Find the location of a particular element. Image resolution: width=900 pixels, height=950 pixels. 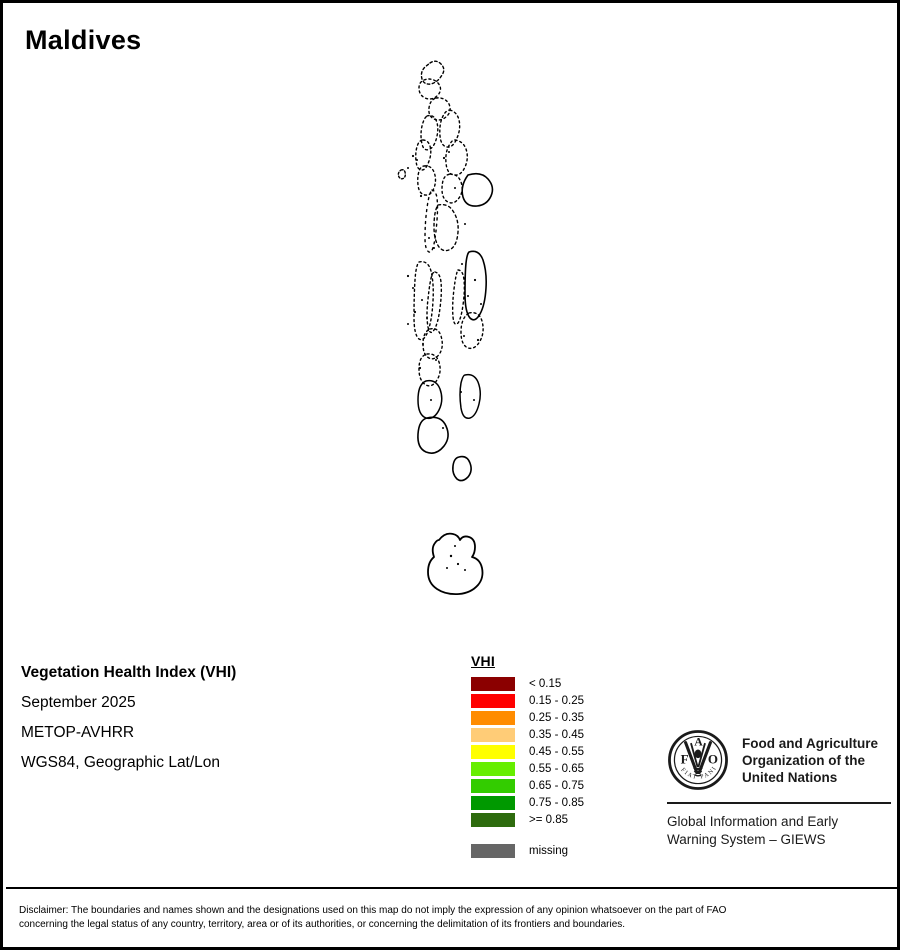

legend-label: 0.55 - 0.65 is located at coordinates (556, 768).